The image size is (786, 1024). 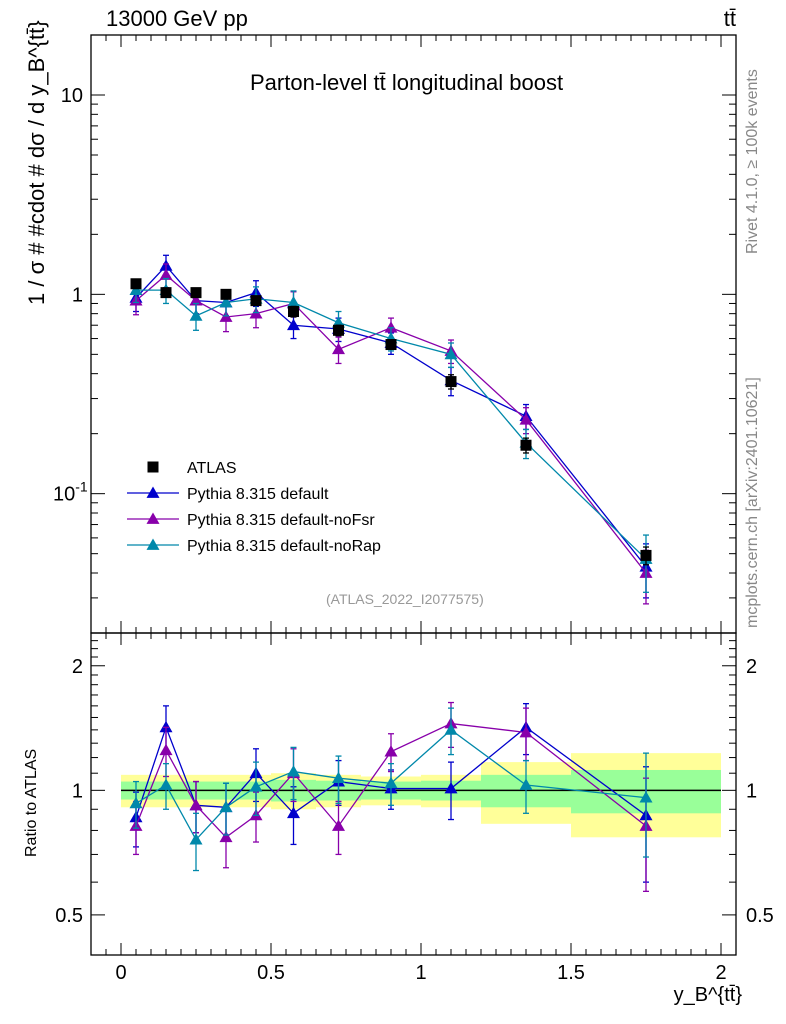 What do you see at coordinates (271, 973) in the screenshot?
I see `x-tick-label: 0.5` at bounding box center [271, 973].